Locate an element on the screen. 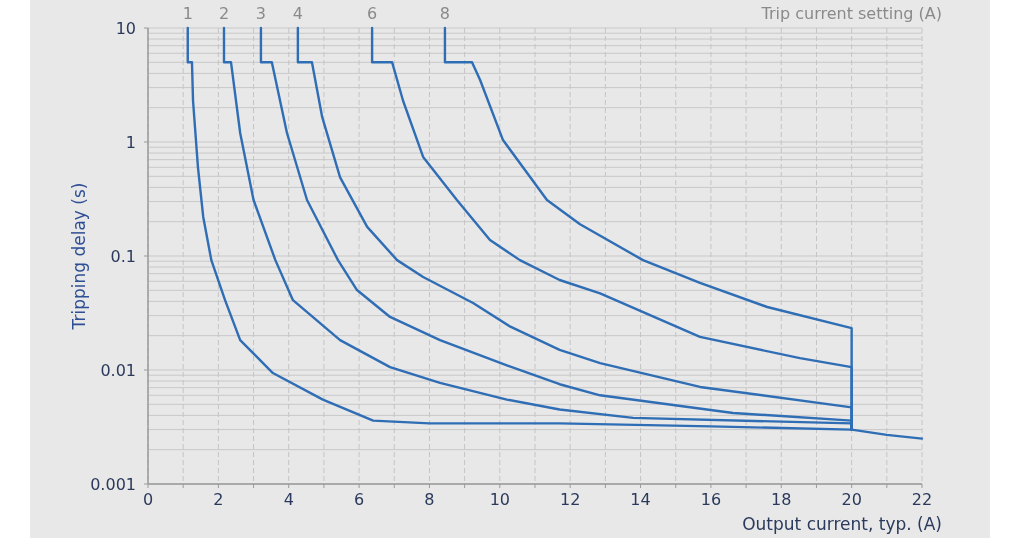 This screenshot has height=538, width=1024. x-tick-label: 14 is located at coordinates (640, 499).